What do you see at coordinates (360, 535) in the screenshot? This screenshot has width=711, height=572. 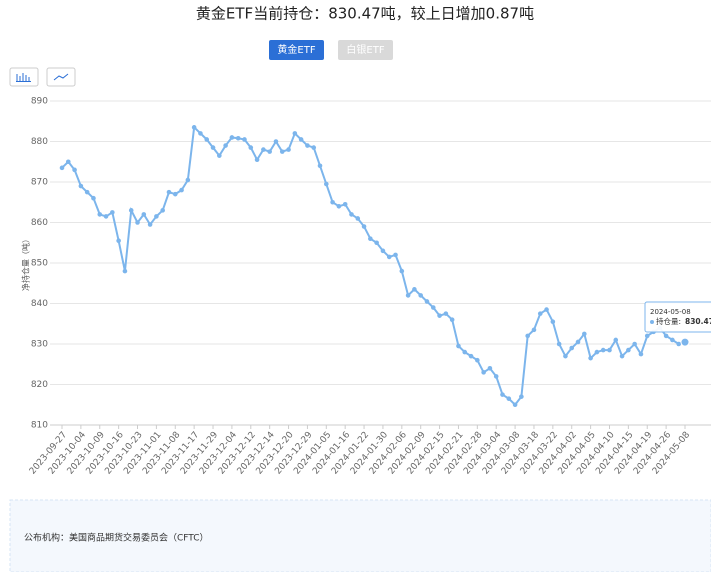 I see `source-box` at bounding box center [360, 535].